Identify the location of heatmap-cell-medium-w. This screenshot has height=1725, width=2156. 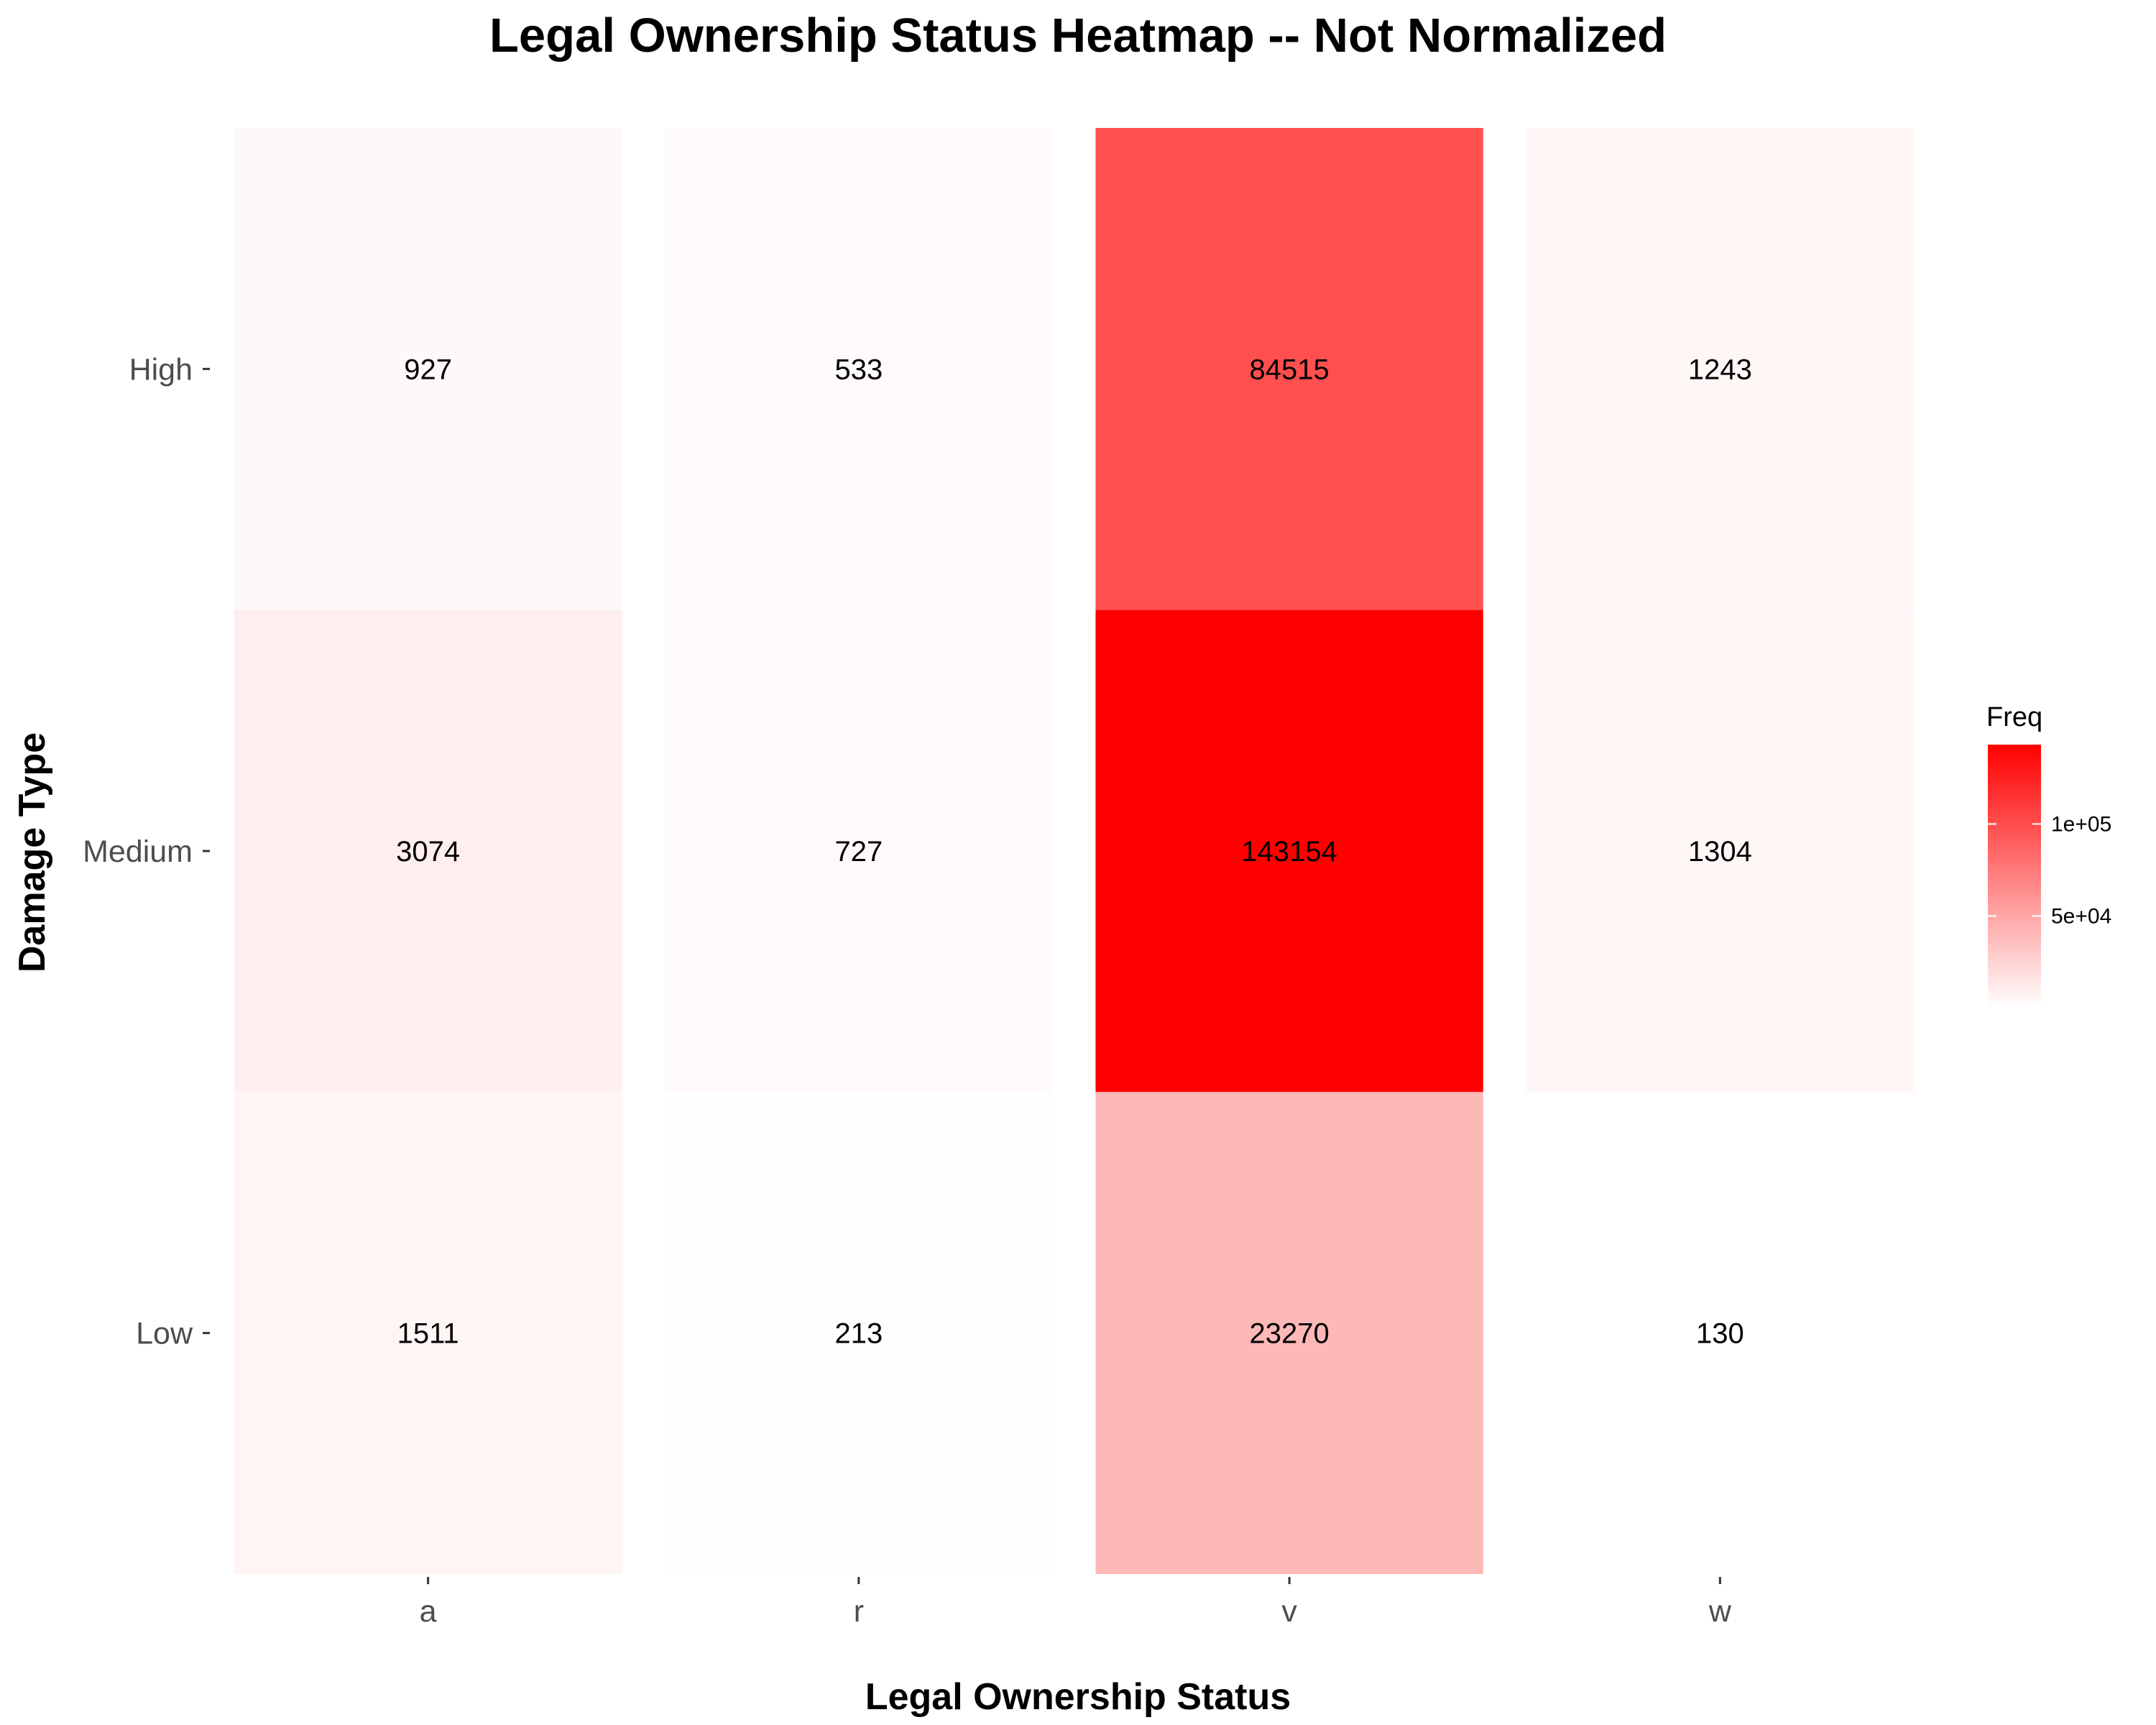
(1720, 851).